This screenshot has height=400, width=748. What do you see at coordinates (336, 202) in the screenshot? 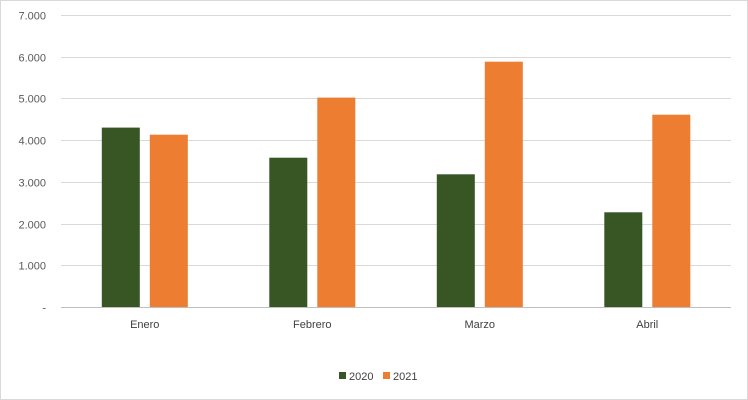
I see `bar-2021-febrero` at bounding box center [336, 202].